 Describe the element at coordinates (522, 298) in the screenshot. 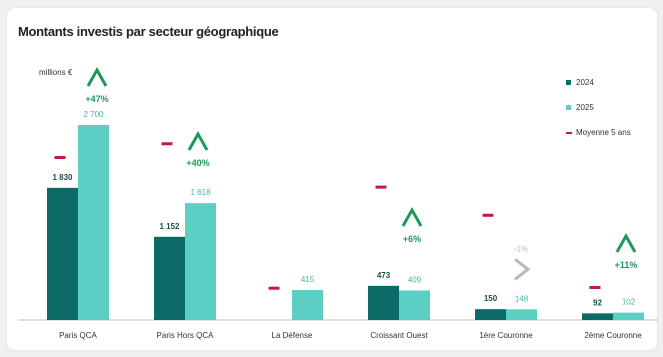

I see `value-label-2025: 148` at that location.